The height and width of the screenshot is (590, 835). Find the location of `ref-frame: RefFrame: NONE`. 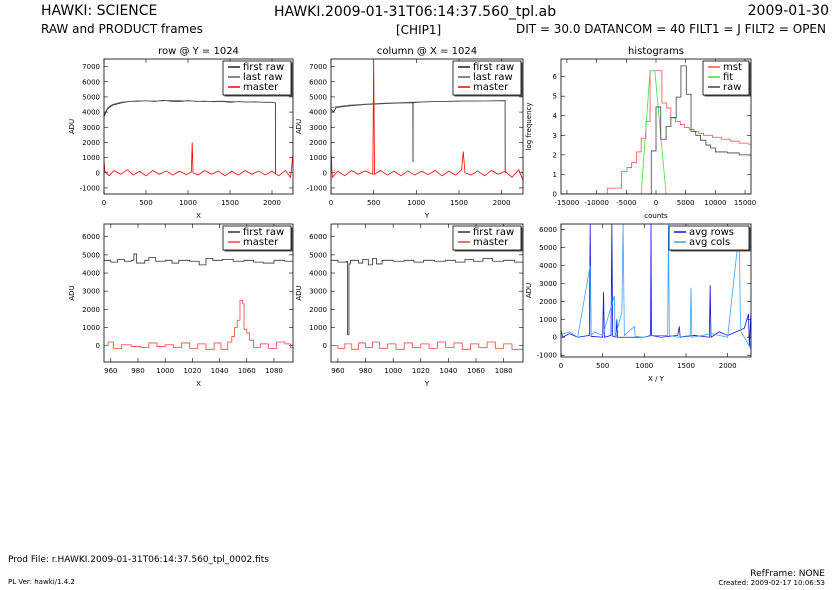

ref-frame: RefFrame: NONE is located at coordinates (787, 574).